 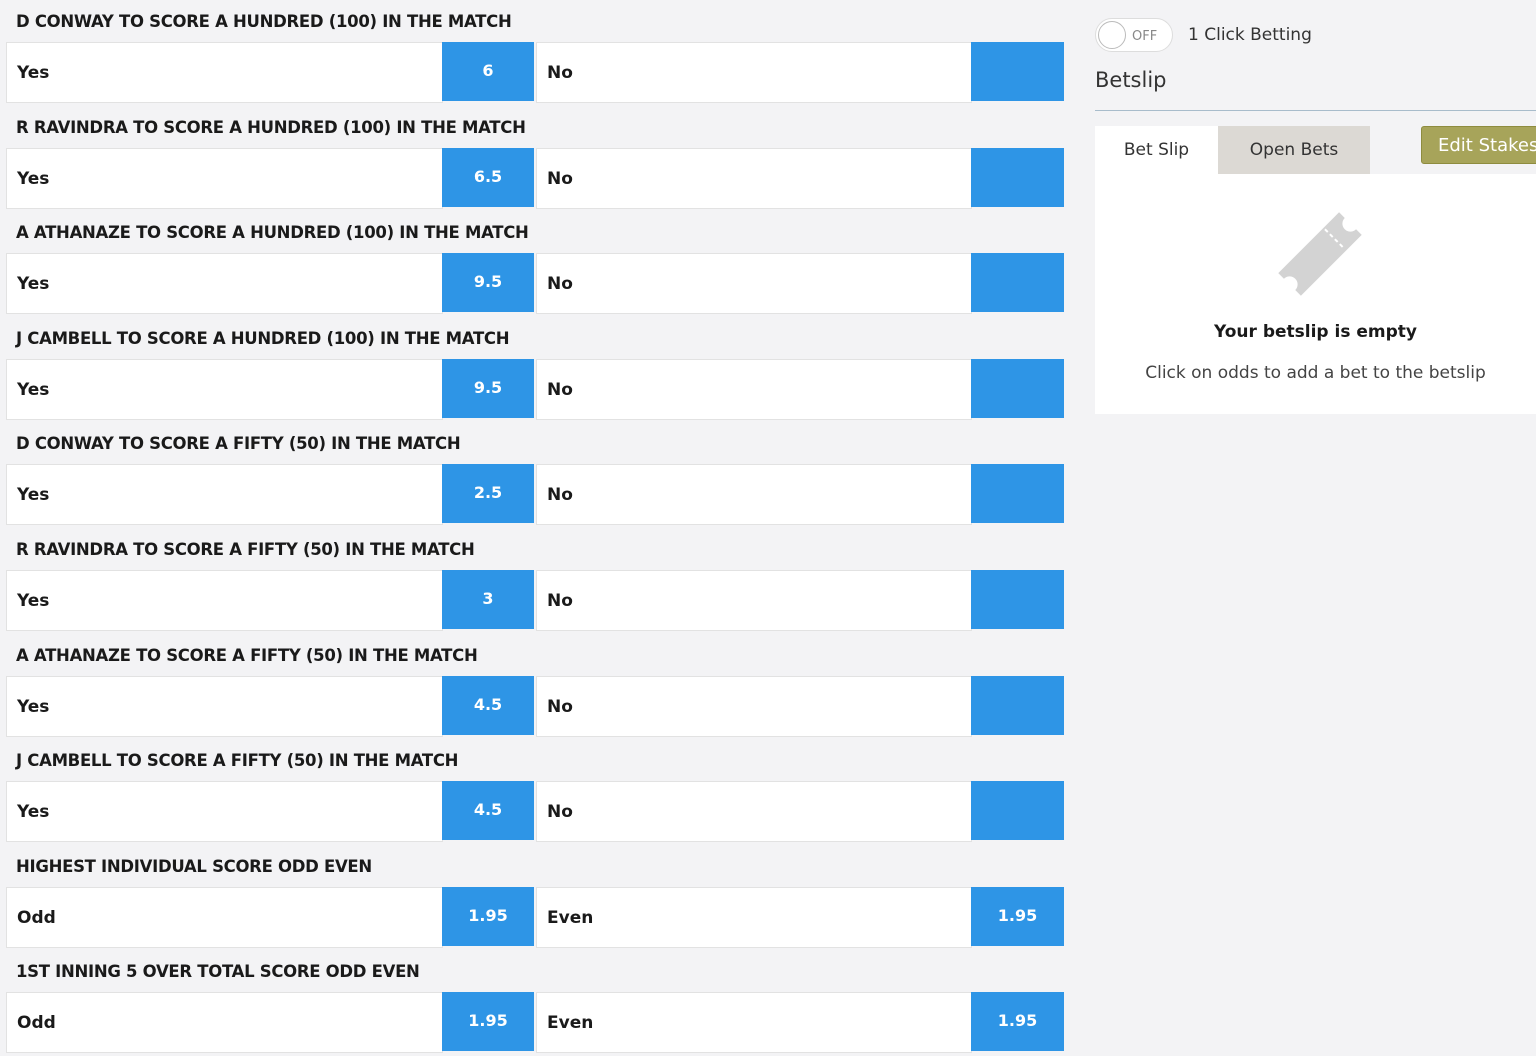 I want to click on odds-button-left: 6.5, so click(x=488, y=177).